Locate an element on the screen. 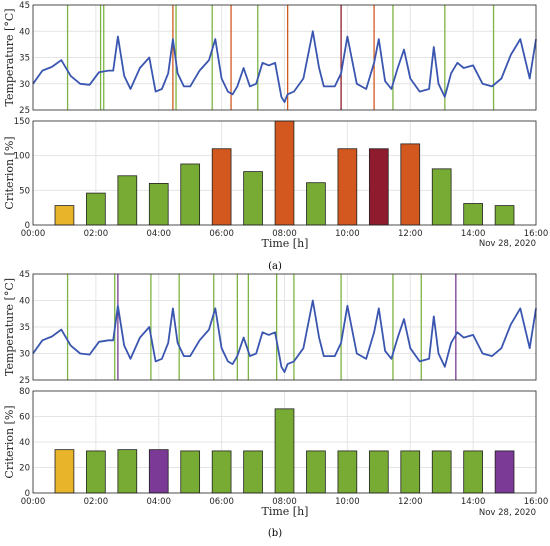 The width and height of the screenshot is (550, 546). y-tick-label: 80 is located at coordinates (24, 392).